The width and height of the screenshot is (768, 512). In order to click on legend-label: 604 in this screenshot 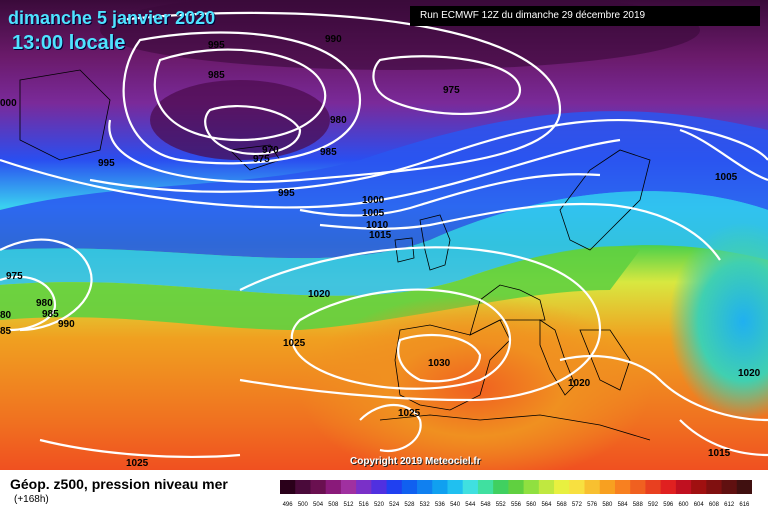, I will do `click(699, 505)`.